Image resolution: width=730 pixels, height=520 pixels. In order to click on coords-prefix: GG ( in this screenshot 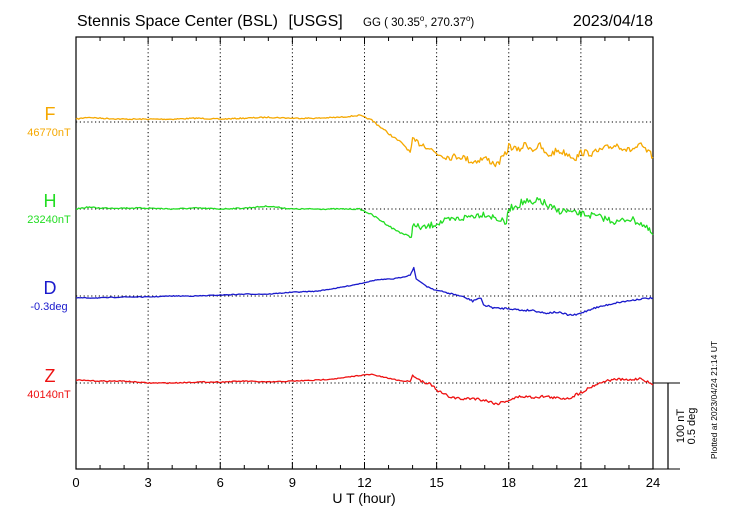, I will do `click(375, 23)`.